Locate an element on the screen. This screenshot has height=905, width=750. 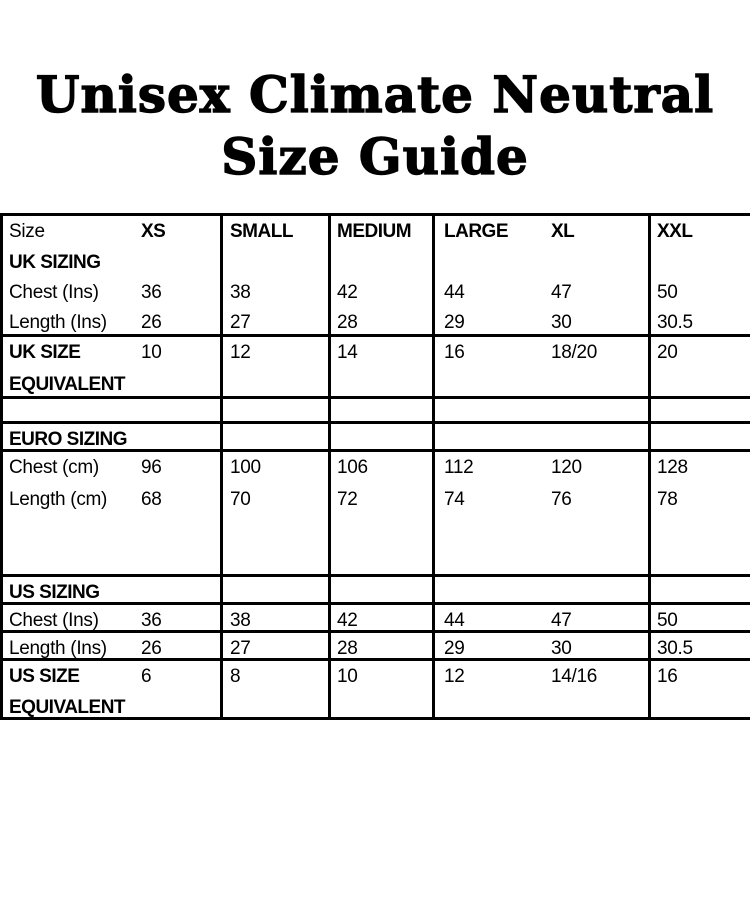
table-row-euro-sizing: EURO SIZING is located at coordinates (376, 438).